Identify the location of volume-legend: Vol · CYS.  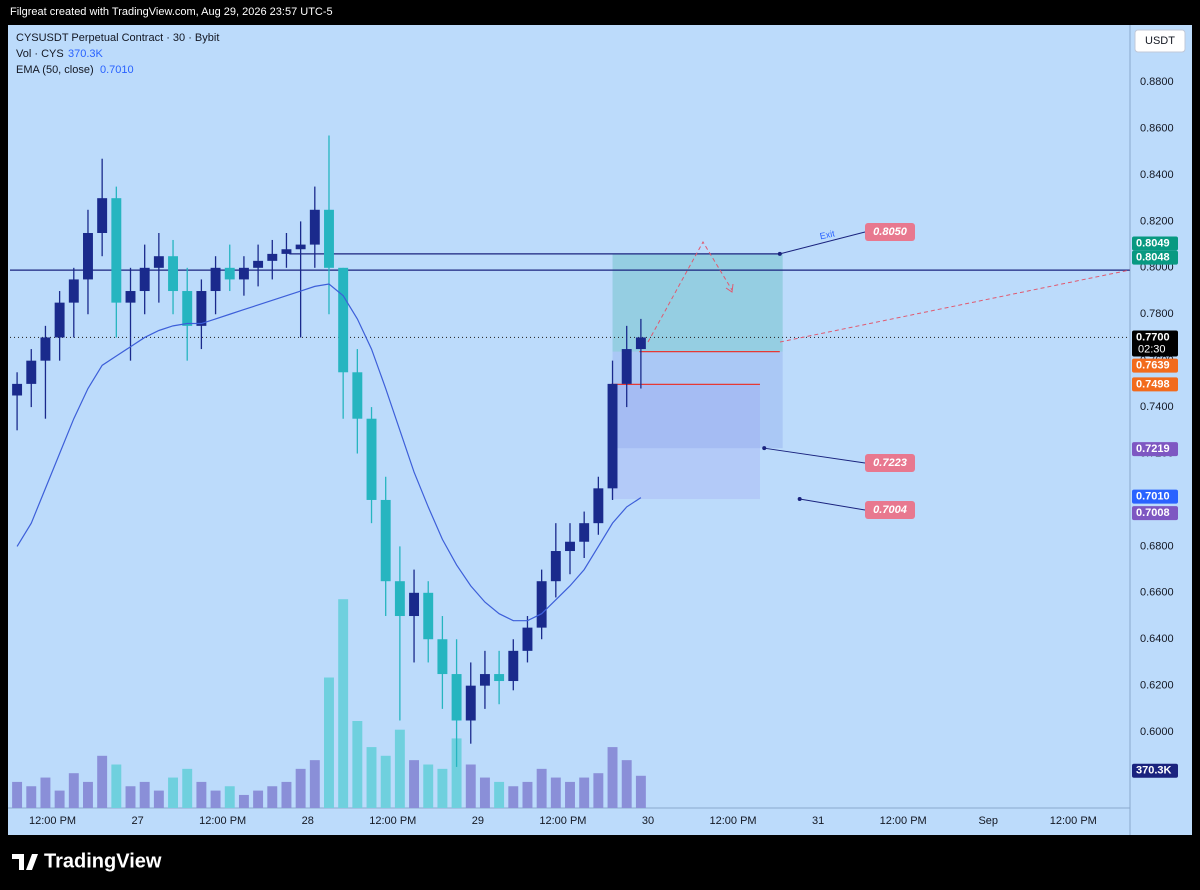
(40, 54).